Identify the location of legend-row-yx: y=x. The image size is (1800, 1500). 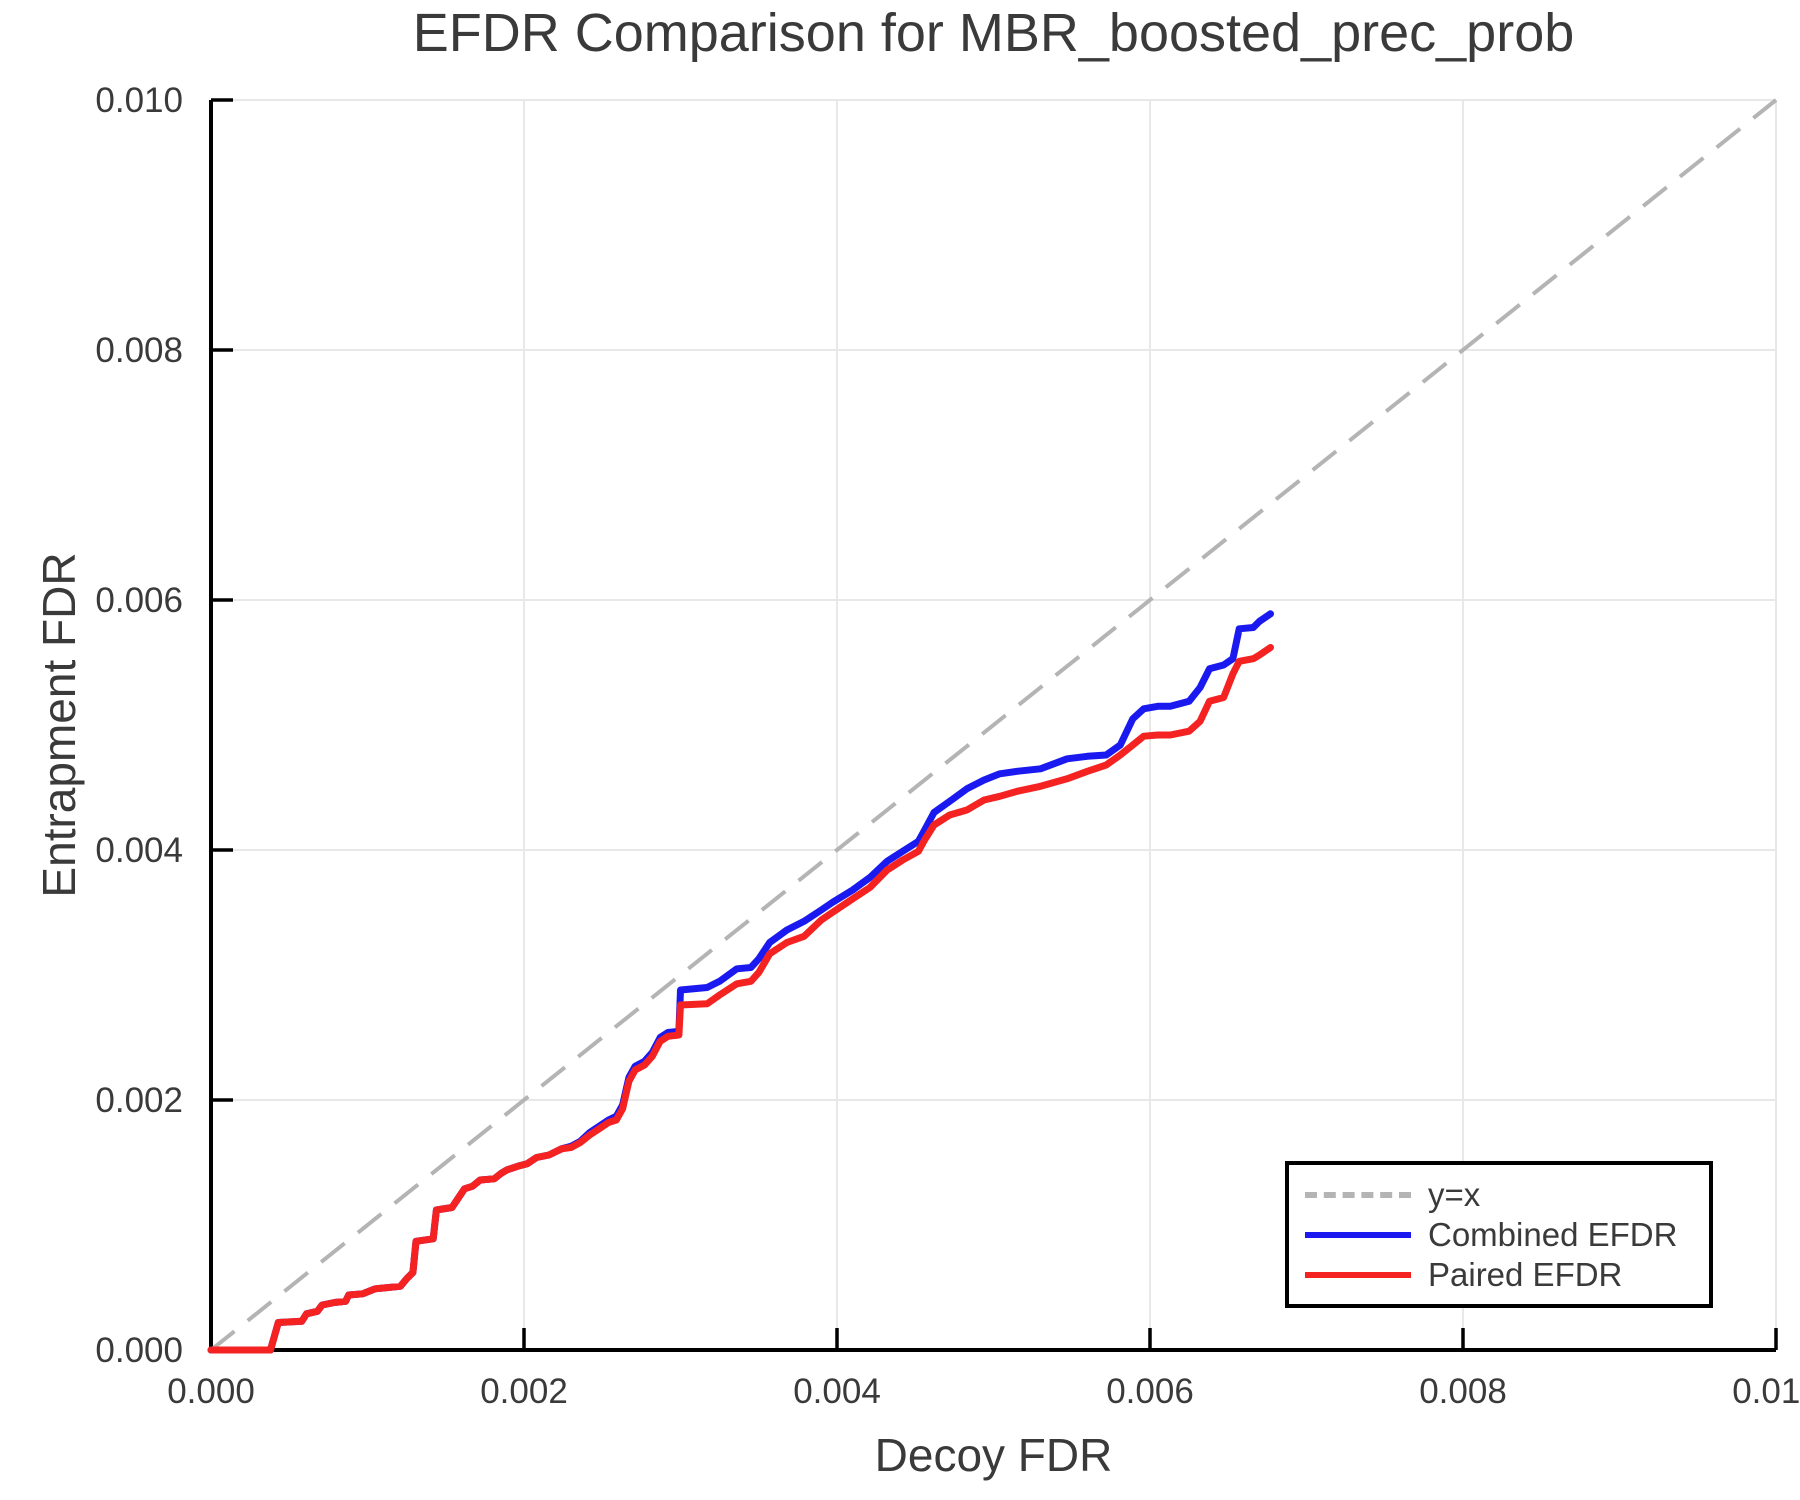
(1507, 1195).